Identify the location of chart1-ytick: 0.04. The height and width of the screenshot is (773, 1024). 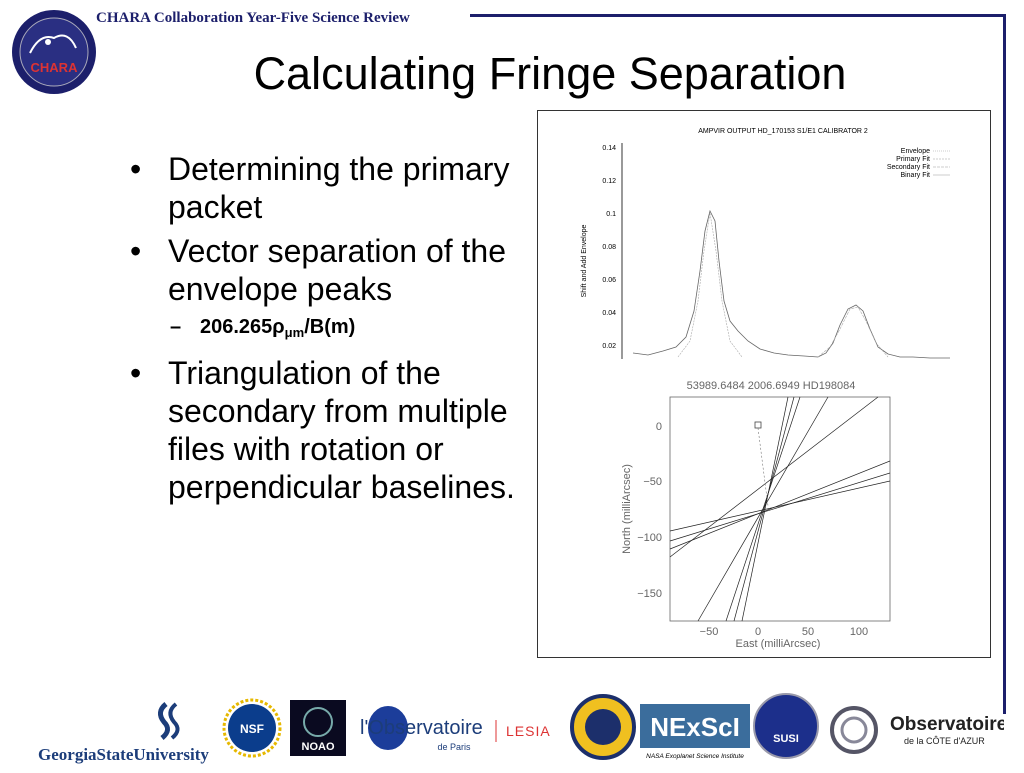
(609, 313).